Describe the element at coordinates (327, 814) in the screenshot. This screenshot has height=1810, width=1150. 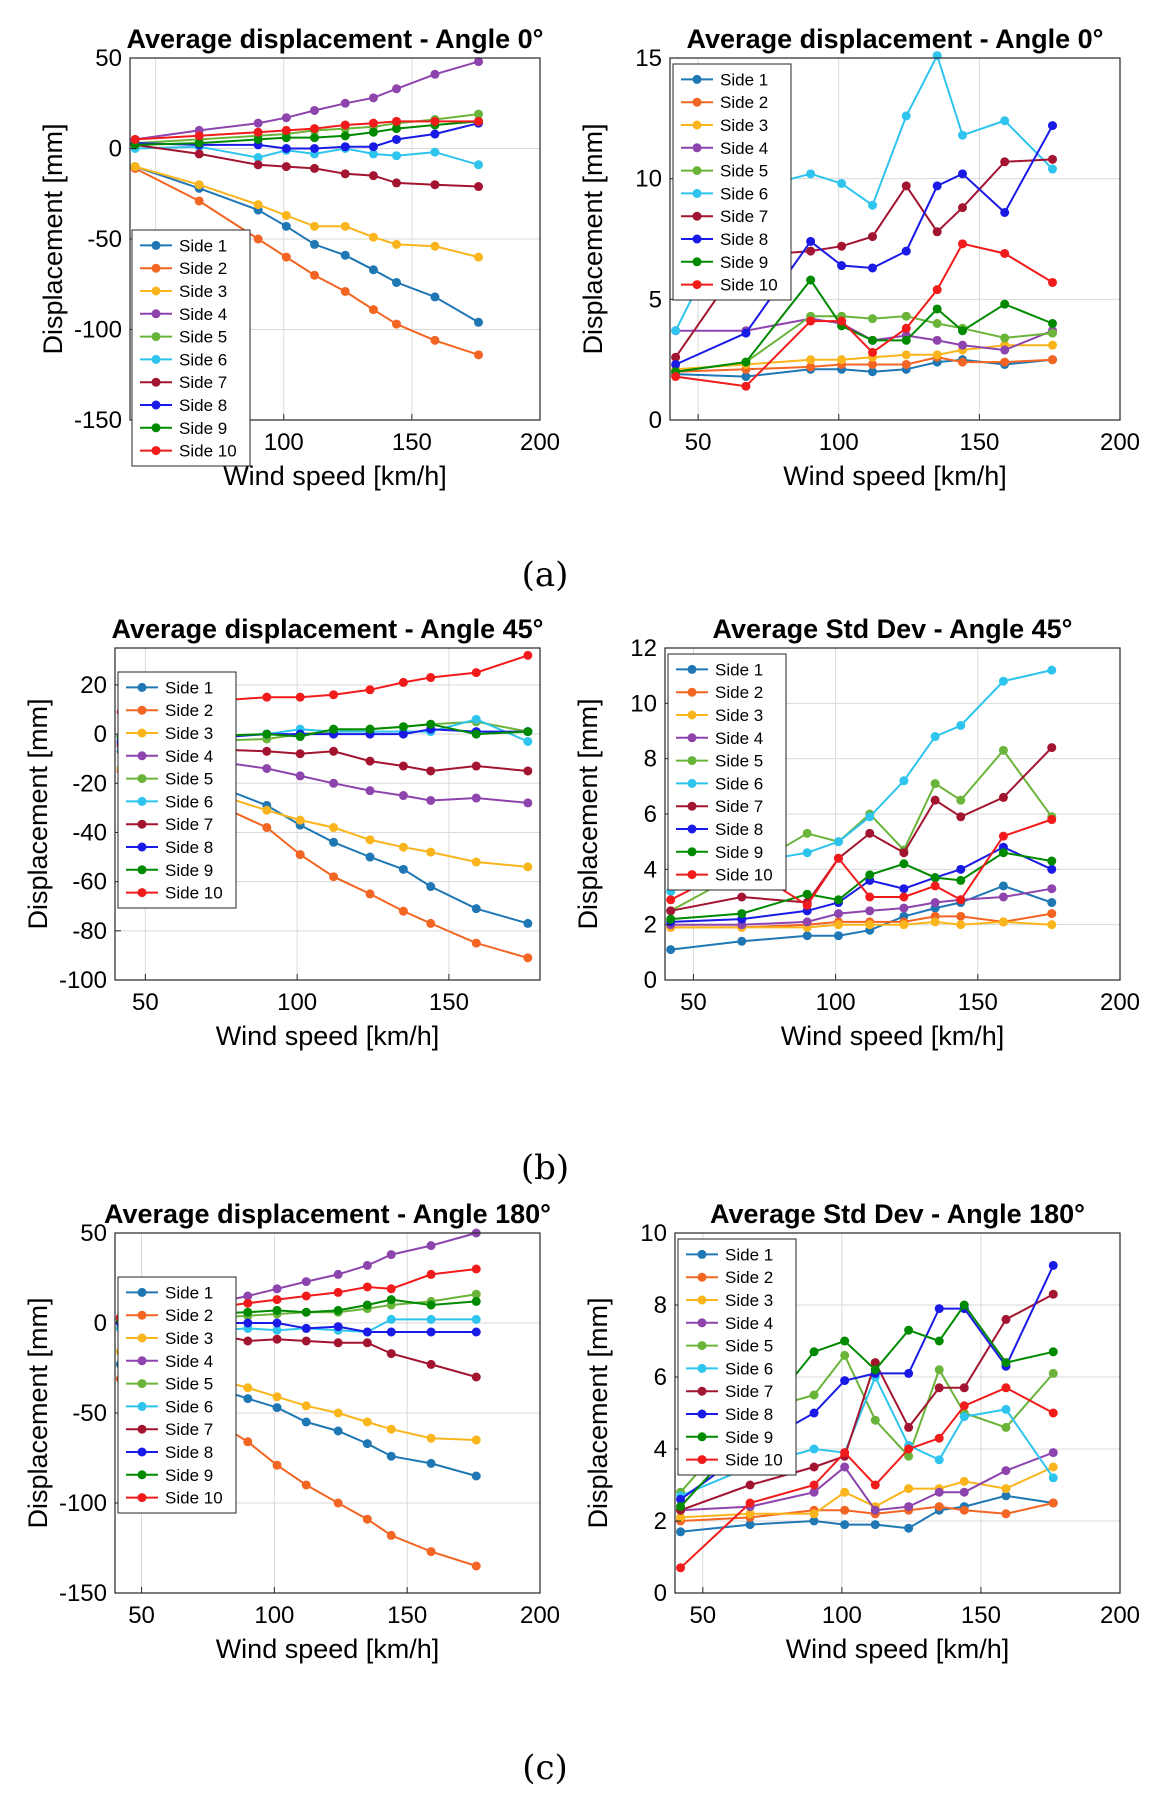
I see `plot-frame` at that location.